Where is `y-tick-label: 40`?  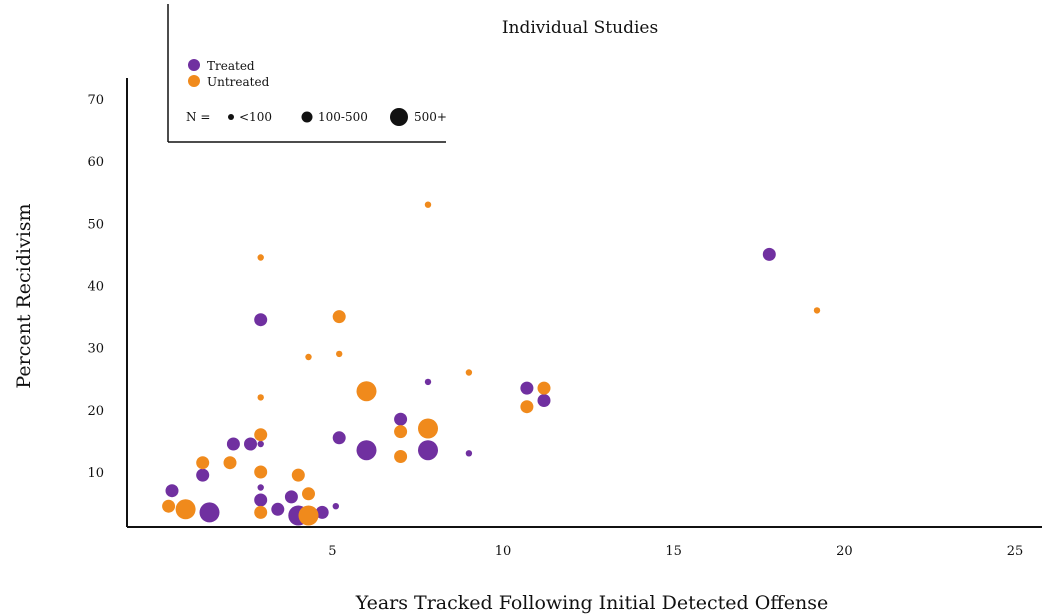
y-tick-label: 40 is located at coordinates (95, 286).